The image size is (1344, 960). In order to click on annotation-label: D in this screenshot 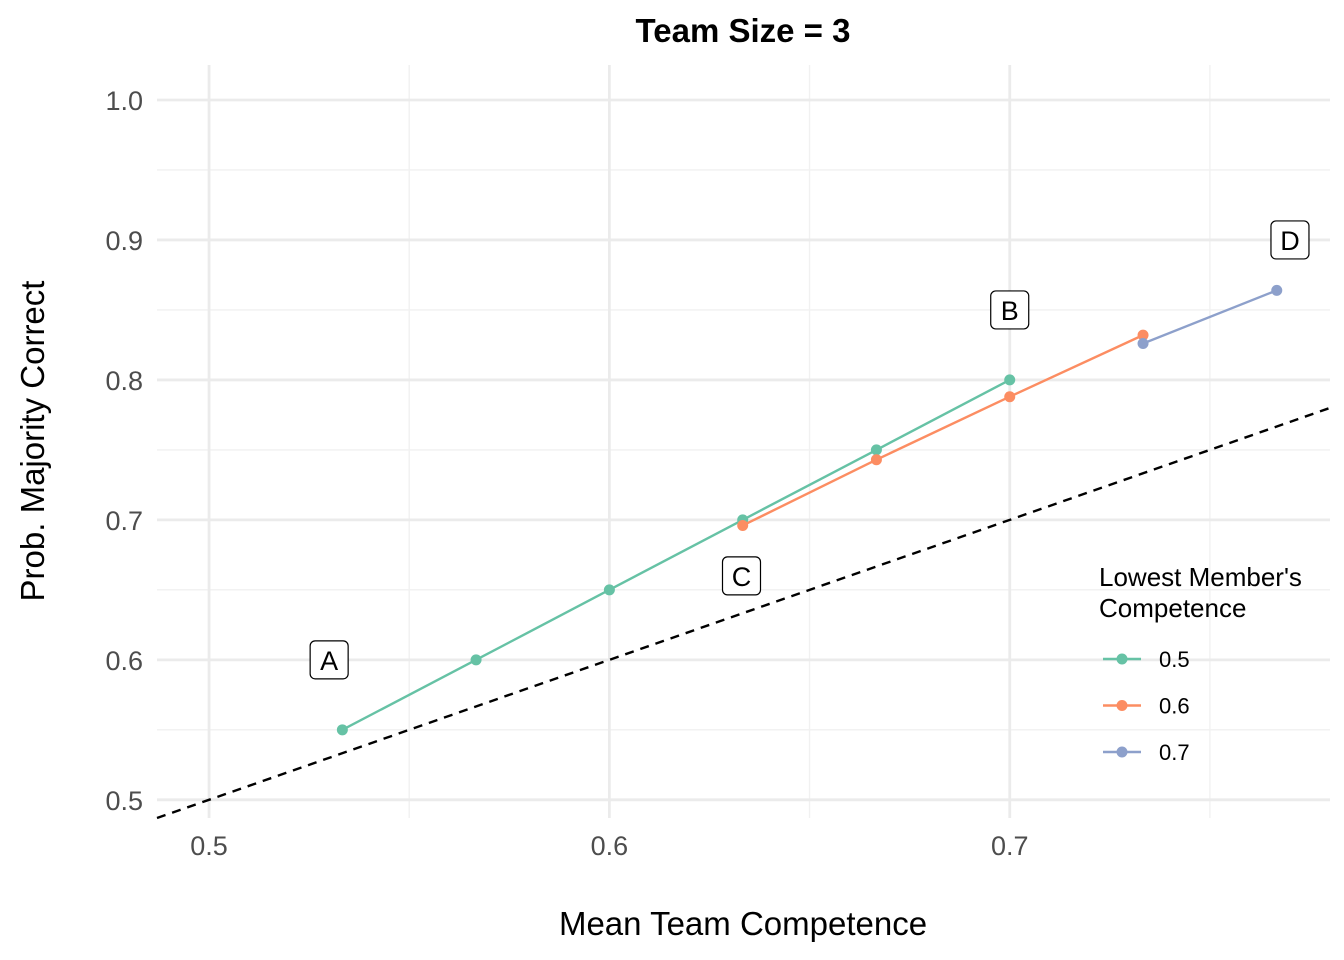, I will do `click(1290, 241)`.